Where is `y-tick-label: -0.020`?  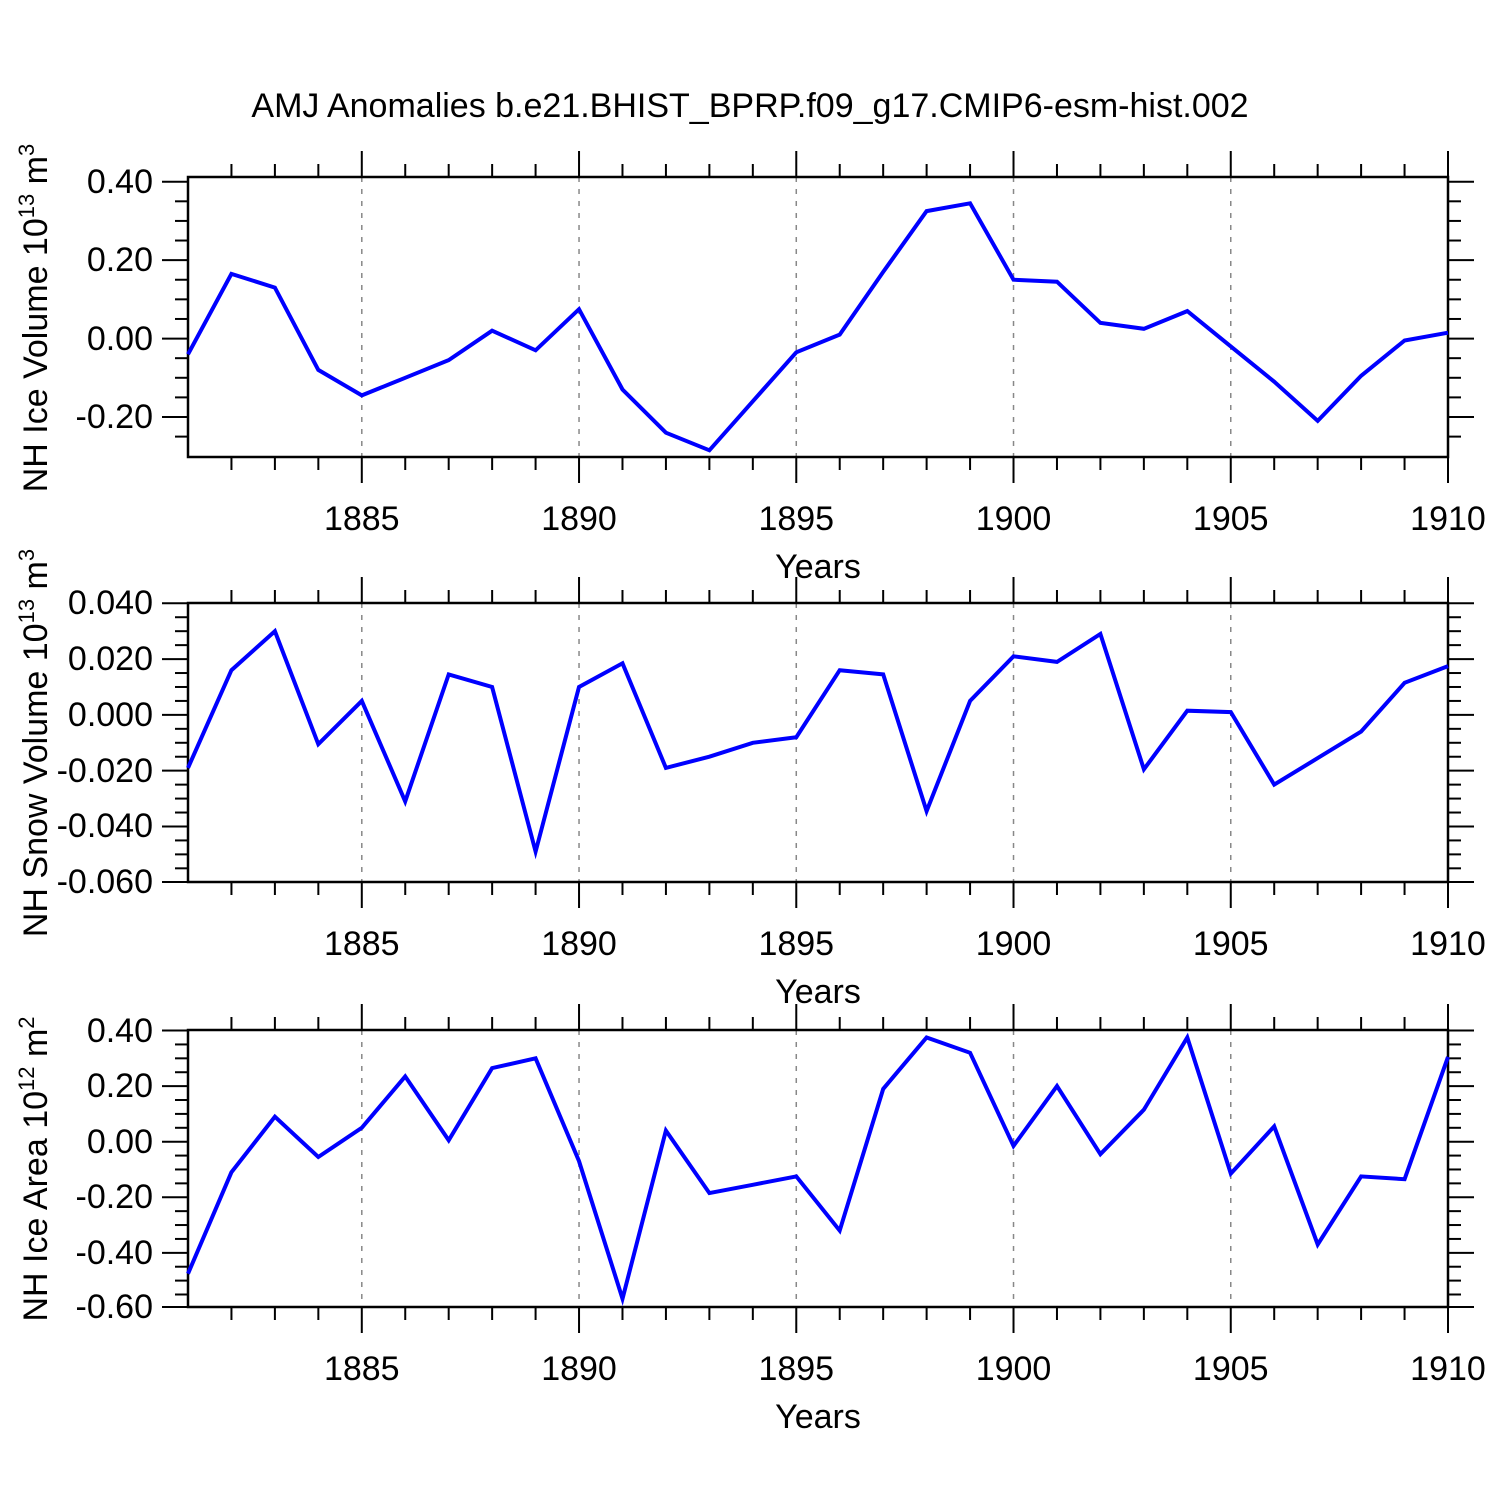
y-tick-label: -0.020 is located at coordinates (104, 770).